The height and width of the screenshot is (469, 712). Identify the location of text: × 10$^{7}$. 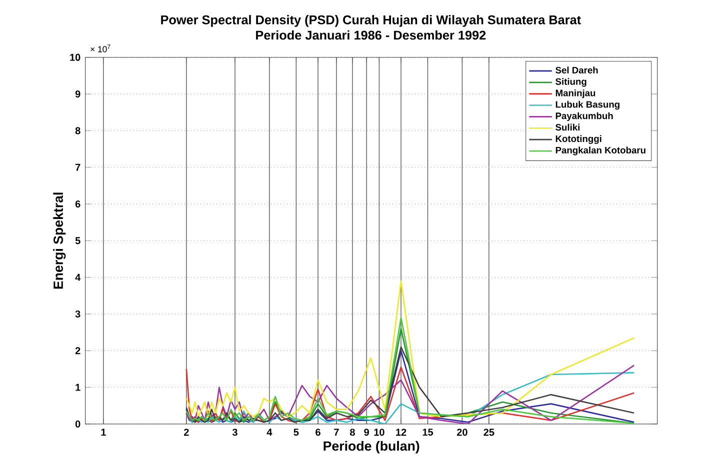
(100, 48).